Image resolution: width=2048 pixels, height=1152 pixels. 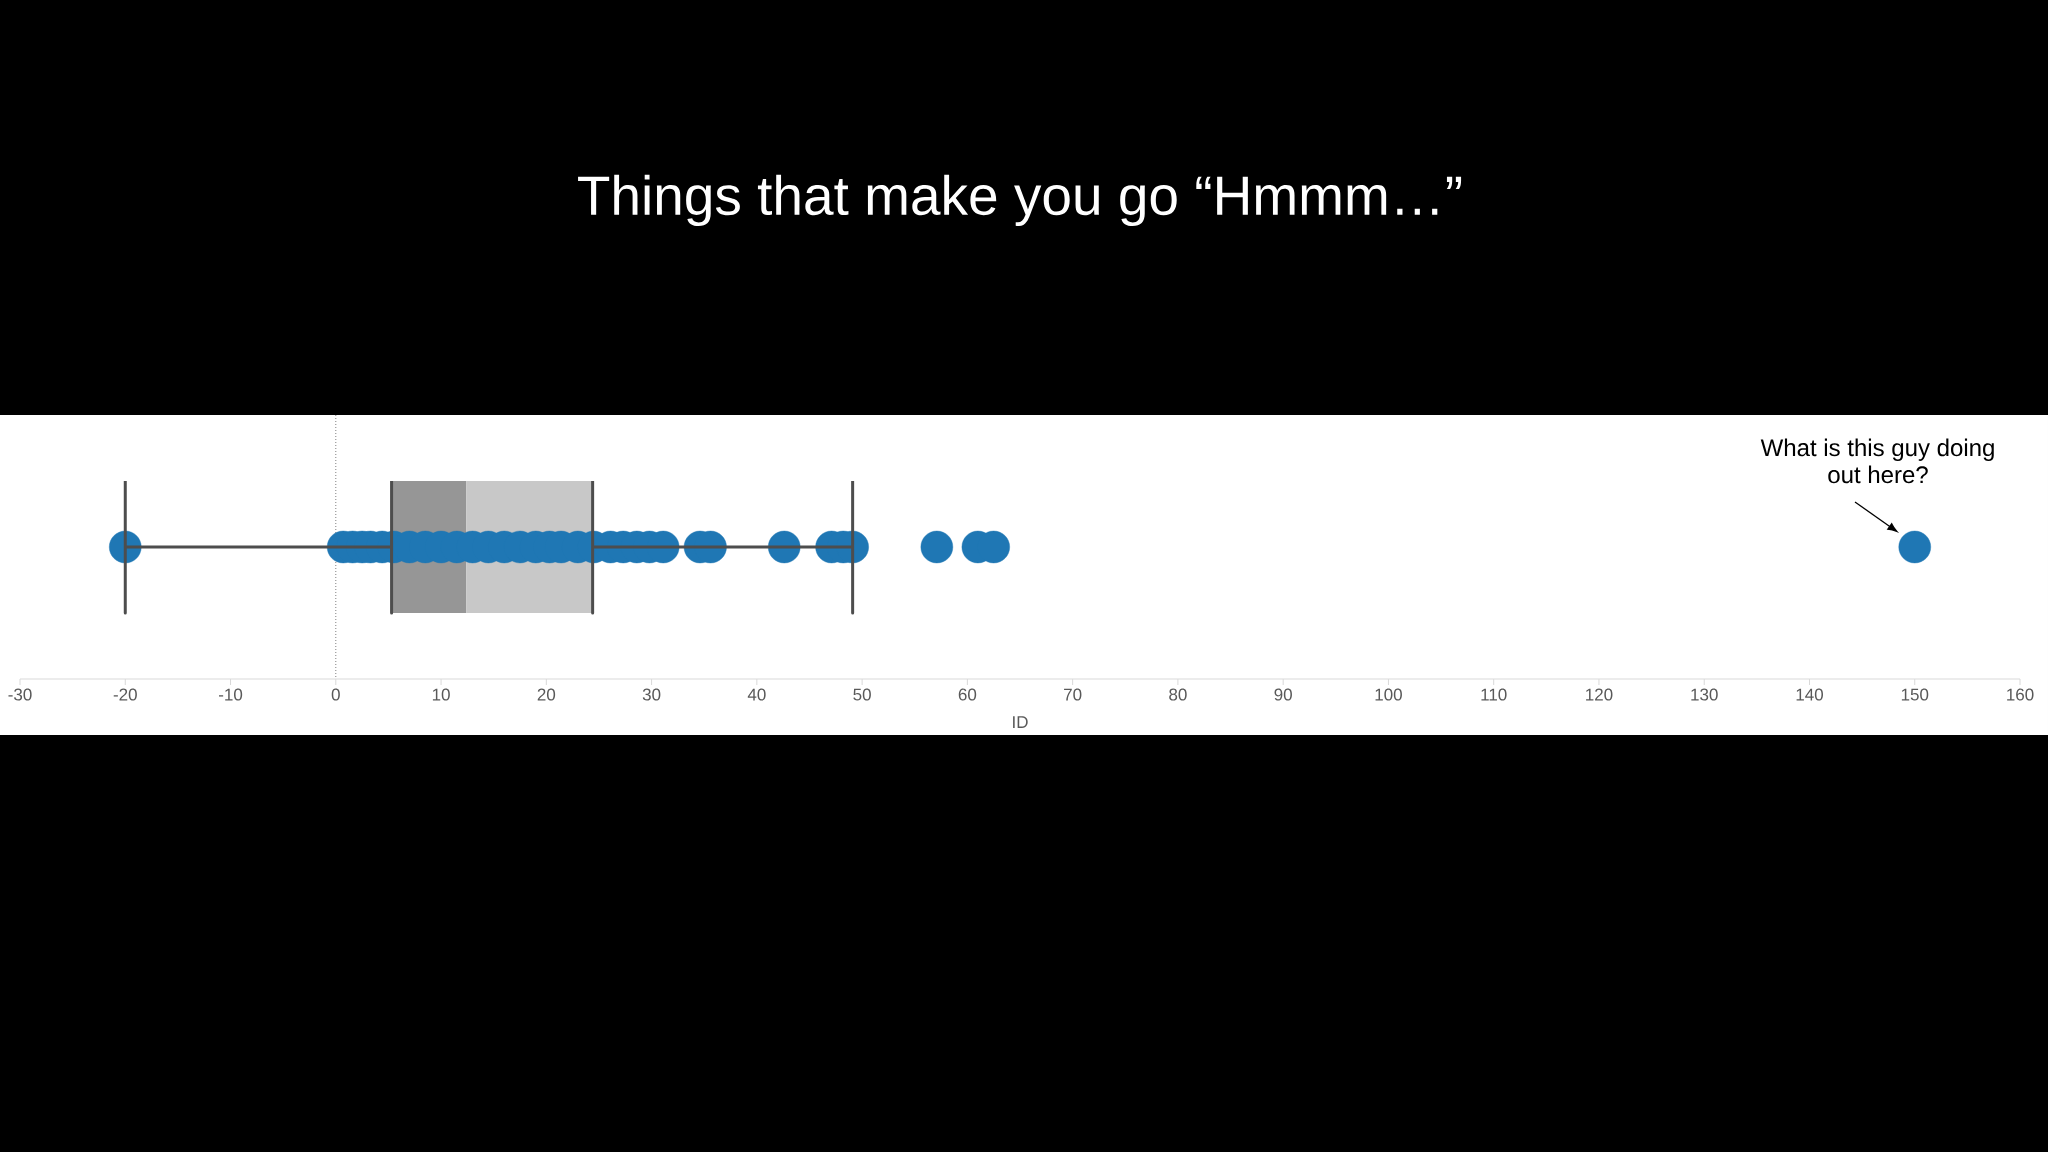 What do you see at coordinates (1020, 200) in the screenshot?
I see `chart-title: Things that make you go “Hmmm…”` at bounding box center [1020, 200].